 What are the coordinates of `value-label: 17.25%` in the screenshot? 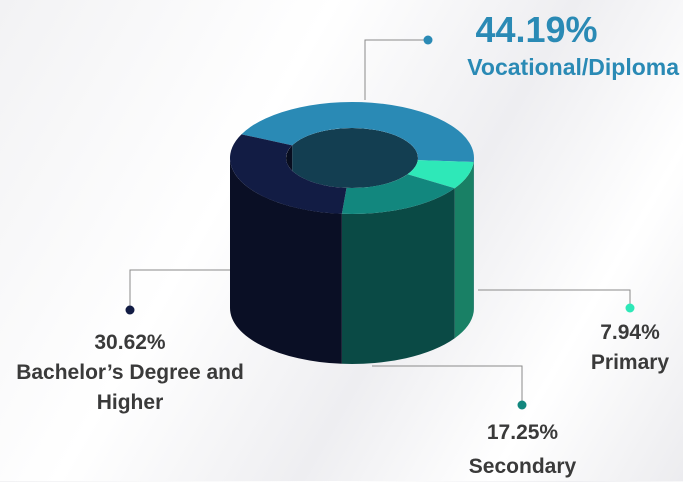 It's located at (522, 433).